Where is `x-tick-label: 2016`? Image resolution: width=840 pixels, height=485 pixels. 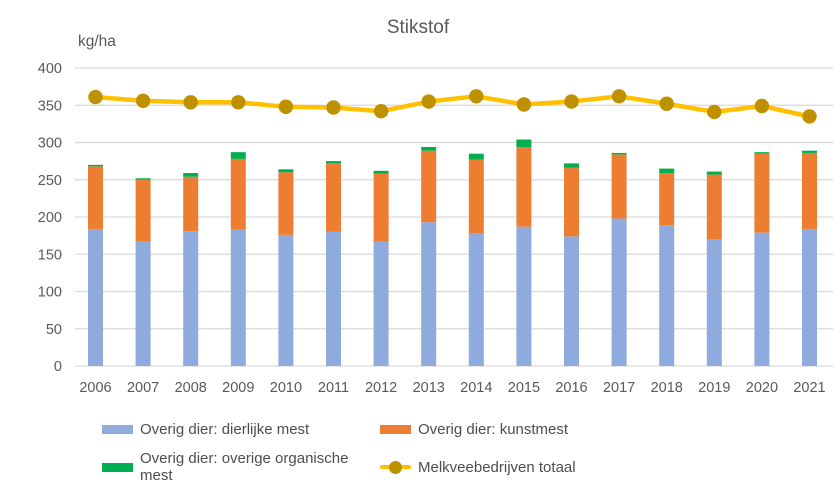
x-tick-label: 2016 is located at coordinates (571, 388).